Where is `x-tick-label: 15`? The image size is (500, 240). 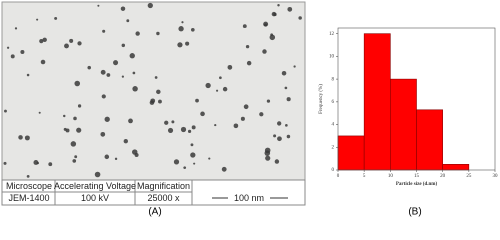 x-tick-label: 15 is located at coordinates (417, 176).